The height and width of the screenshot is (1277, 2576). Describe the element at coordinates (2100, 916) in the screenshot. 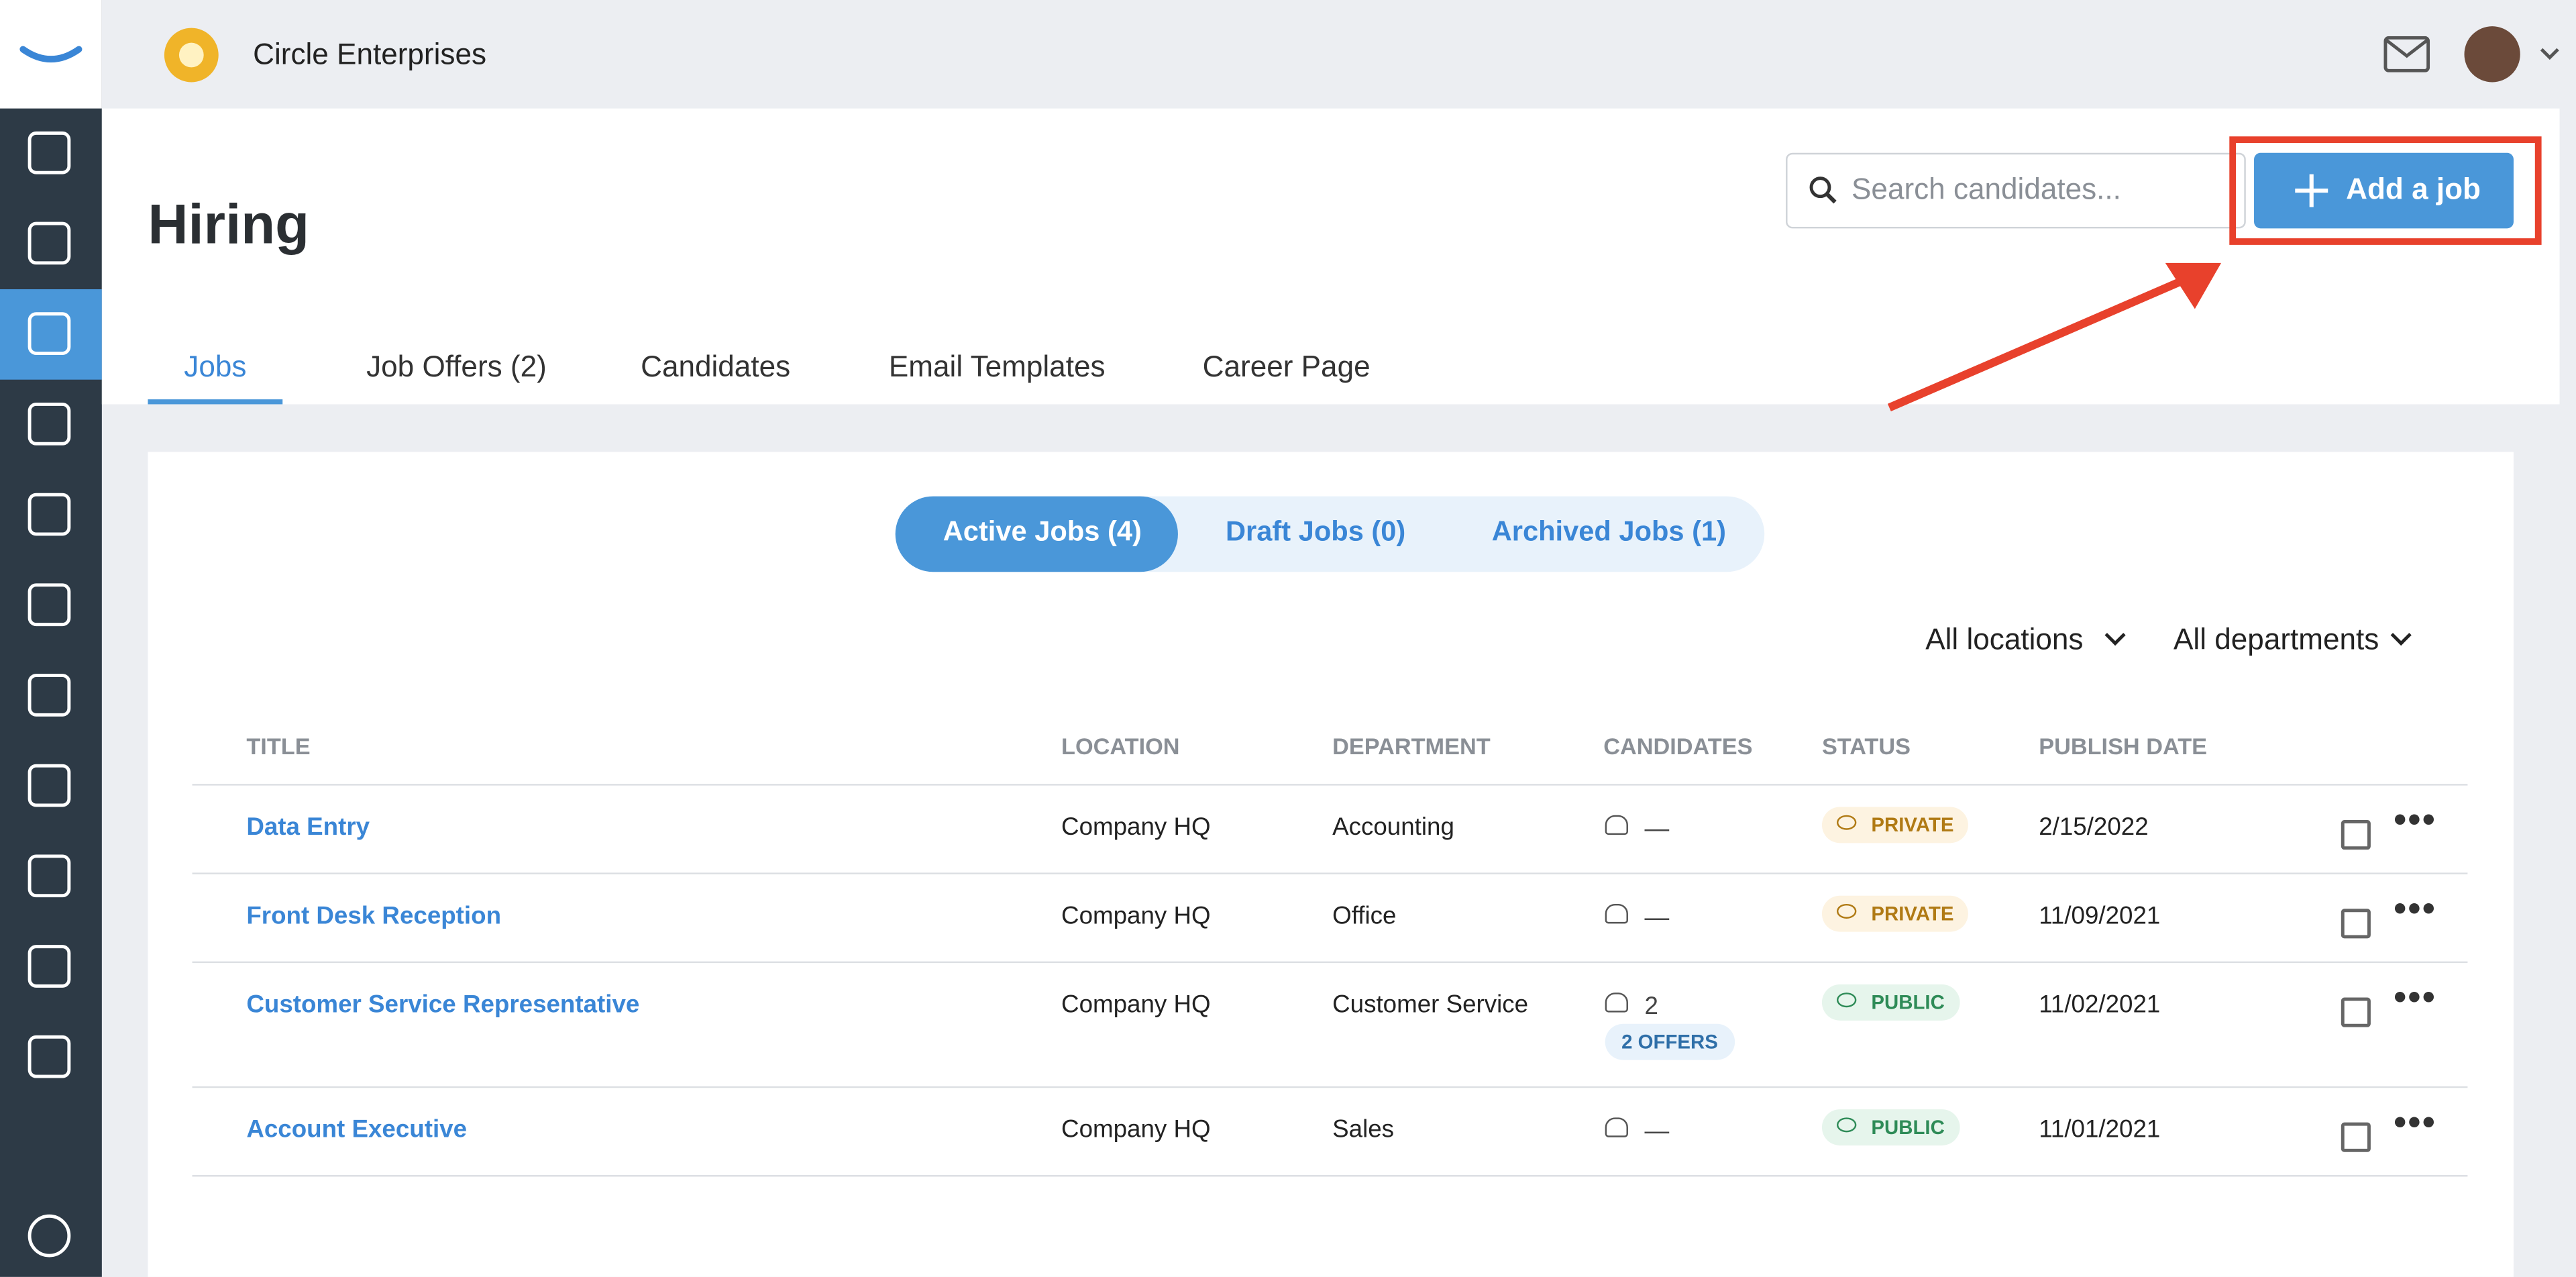

I see `publish-date: 11/09/2021` at that location.